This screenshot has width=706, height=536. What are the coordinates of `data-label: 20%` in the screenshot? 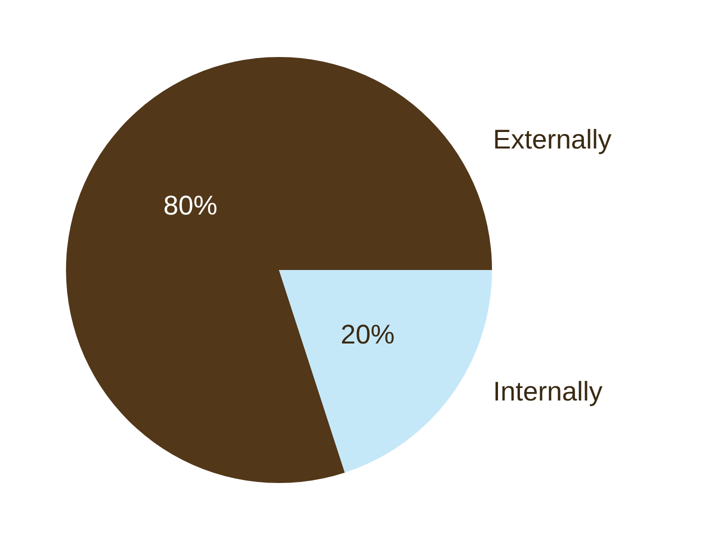 It's located at (367, 334).